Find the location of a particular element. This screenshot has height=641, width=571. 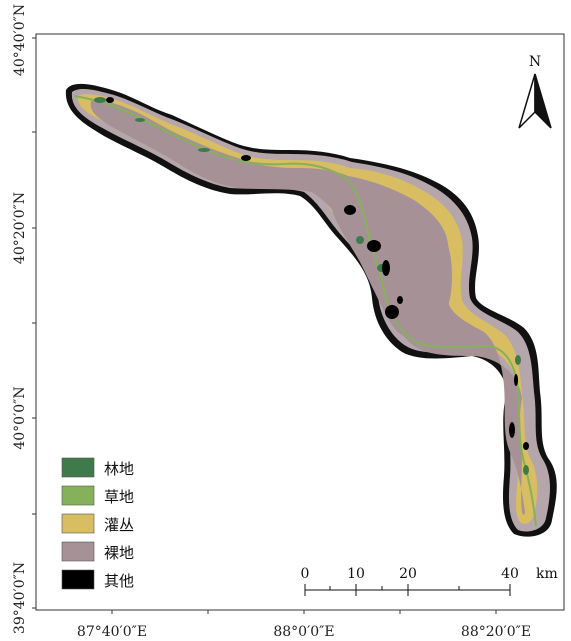

lat-label-1: 40°40′0″N is located at coordinates (20, 40).